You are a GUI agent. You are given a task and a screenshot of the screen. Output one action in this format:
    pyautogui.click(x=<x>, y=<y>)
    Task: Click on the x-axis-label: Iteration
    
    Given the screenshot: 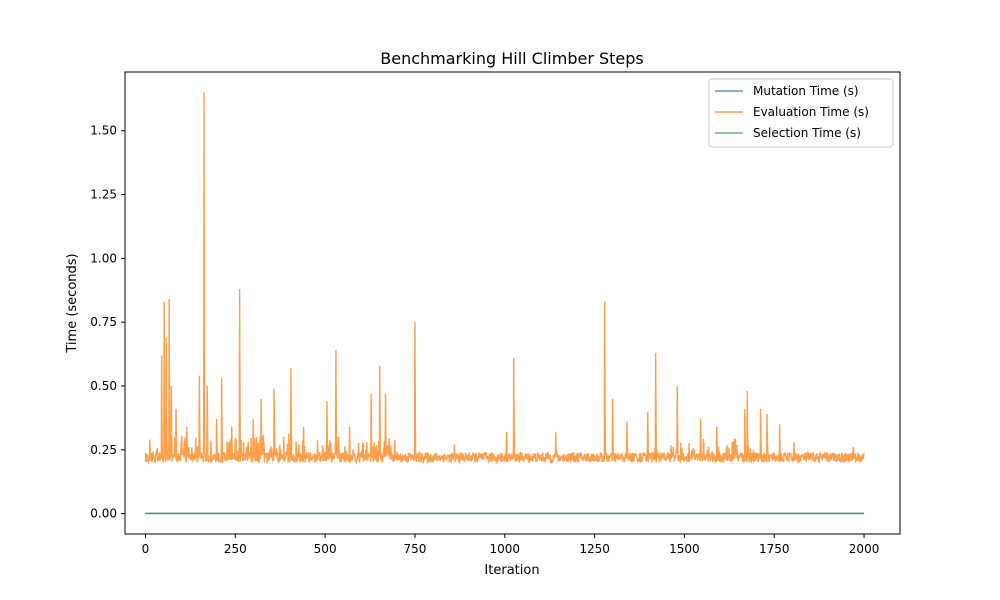 What is the action you would take?
    pyautogui.click(x=511, y=570)
    